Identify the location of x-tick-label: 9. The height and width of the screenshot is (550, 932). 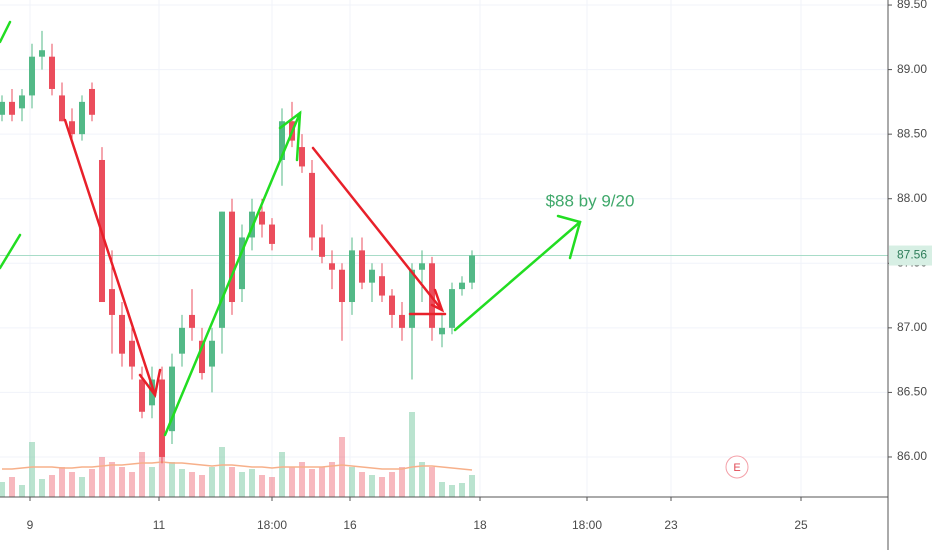
(30, 525).